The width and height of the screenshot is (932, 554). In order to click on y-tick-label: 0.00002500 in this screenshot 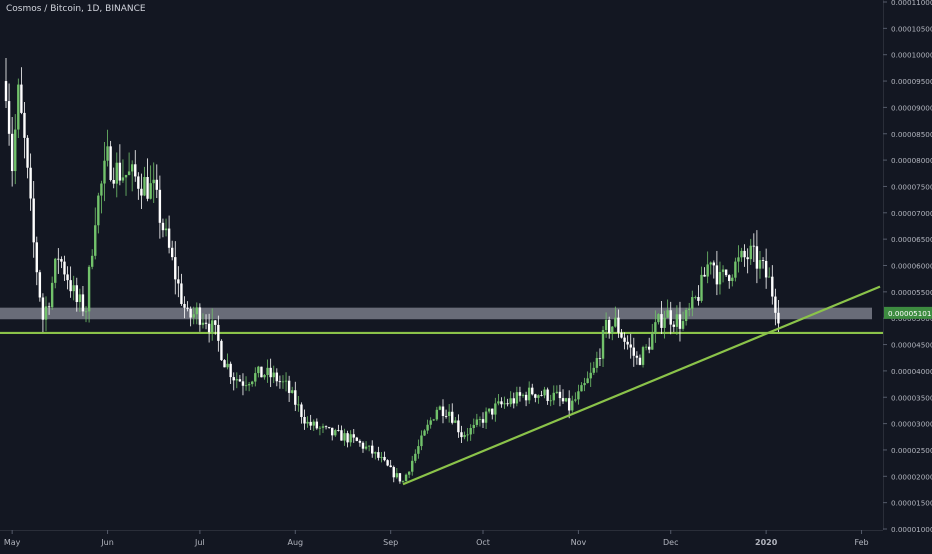, I will do `click(911, 450)`.